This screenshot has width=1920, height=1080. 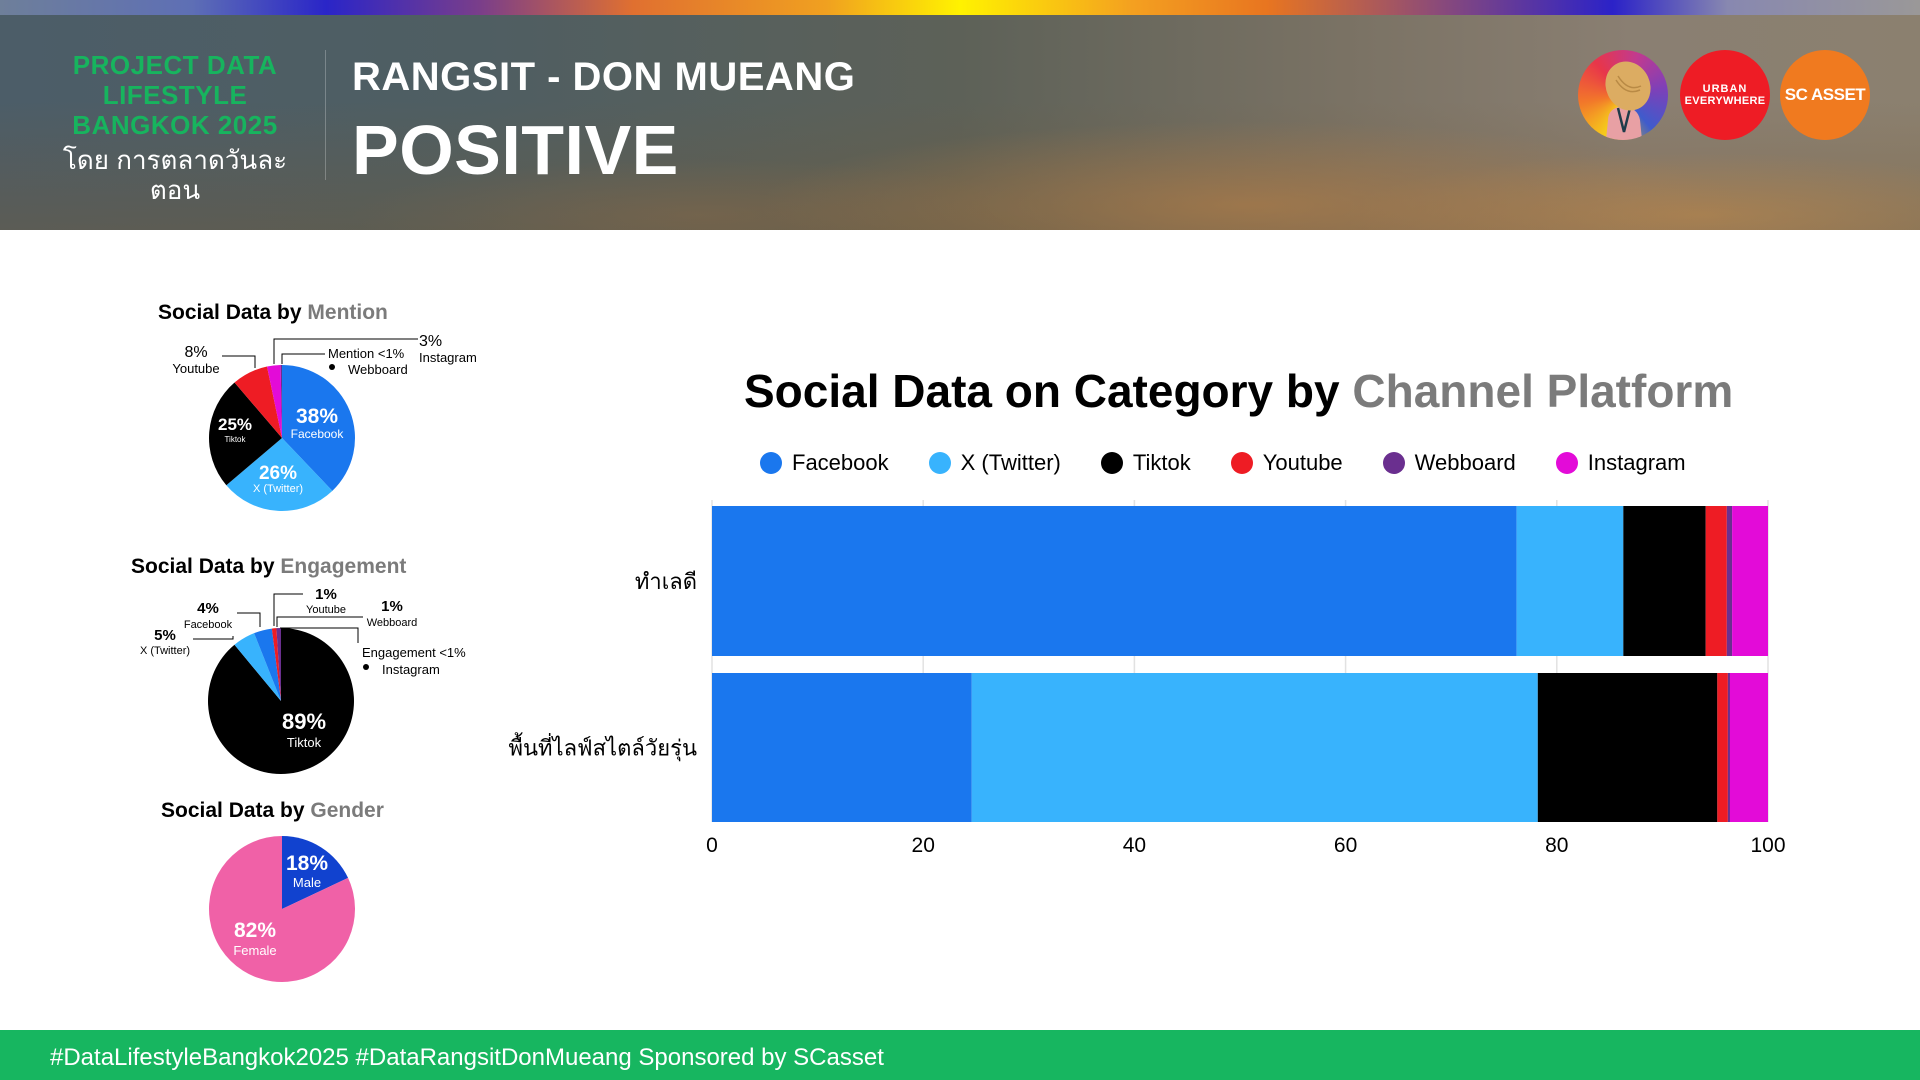 What do you see at coordinates (1628, 100) in the screenshot?
I see `hat-person-icon` at bounding box center [1628, 100].